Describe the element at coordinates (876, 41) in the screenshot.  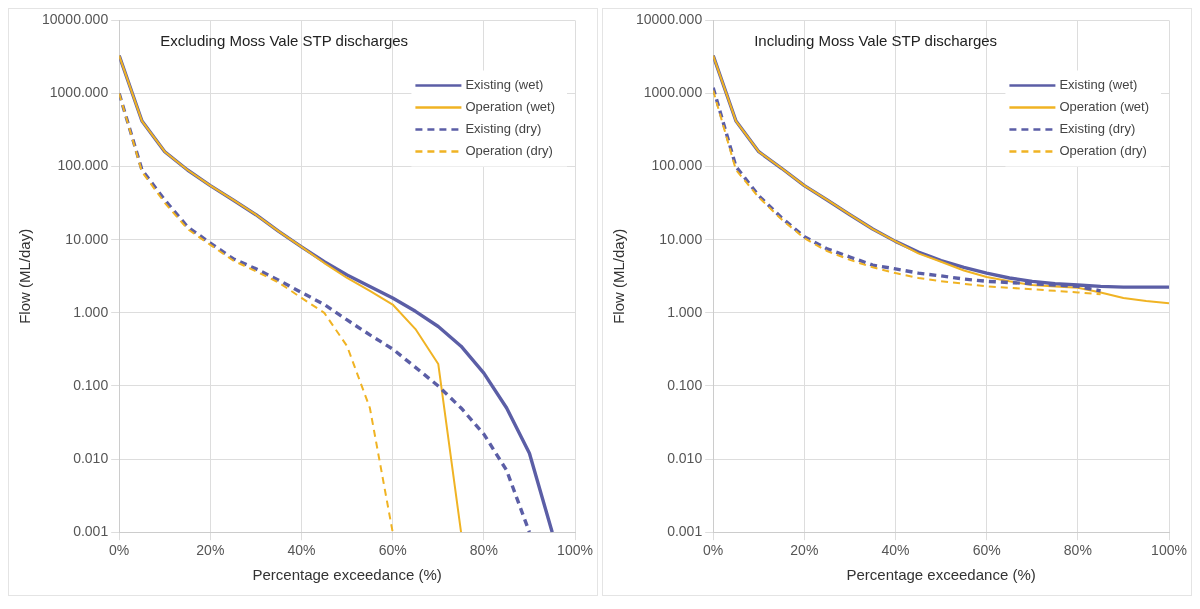
I see `text: Including Moss Vale STP discharges` at that location.